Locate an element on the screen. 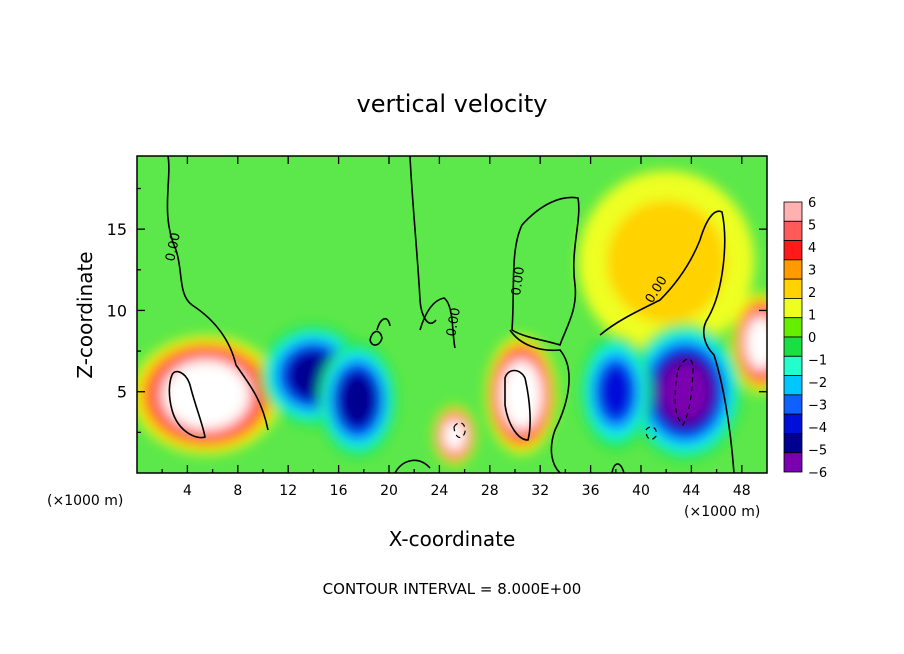 Image resolution: width=904 pixels, height=654 pixels. colorbar-labels: 6 5 4 3 2 1 0 −1 −2 −3 −4 −5 −6 is located at coordinates (817, 338).